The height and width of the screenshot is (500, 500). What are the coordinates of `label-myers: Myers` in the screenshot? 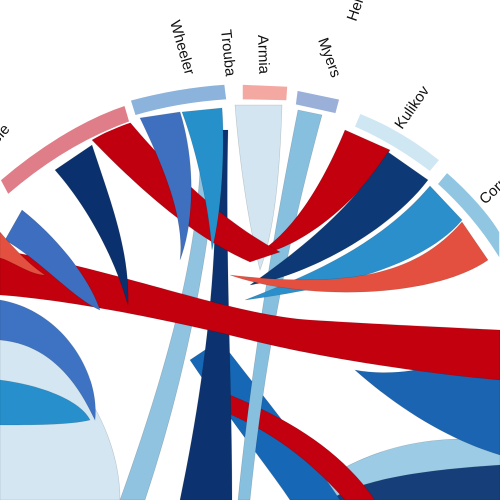 It's located at (329, 58).